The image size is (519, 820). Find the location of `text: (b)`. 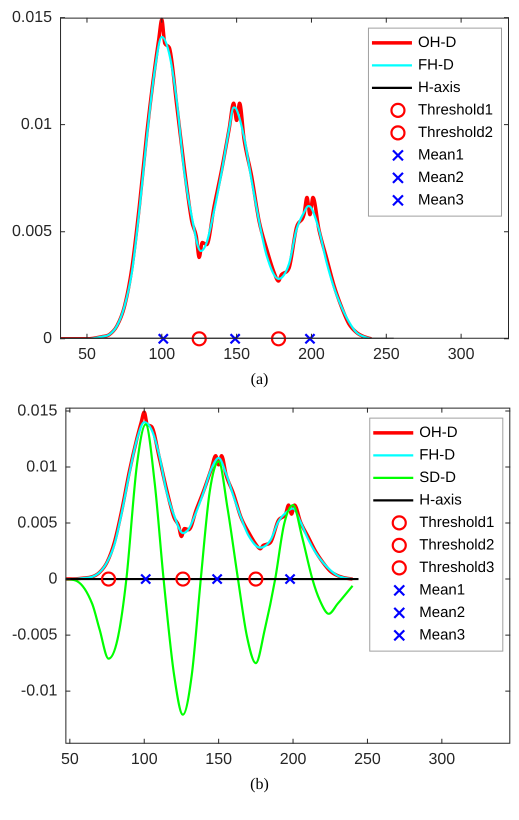

text: (b) is located at coordinates (259, 785).